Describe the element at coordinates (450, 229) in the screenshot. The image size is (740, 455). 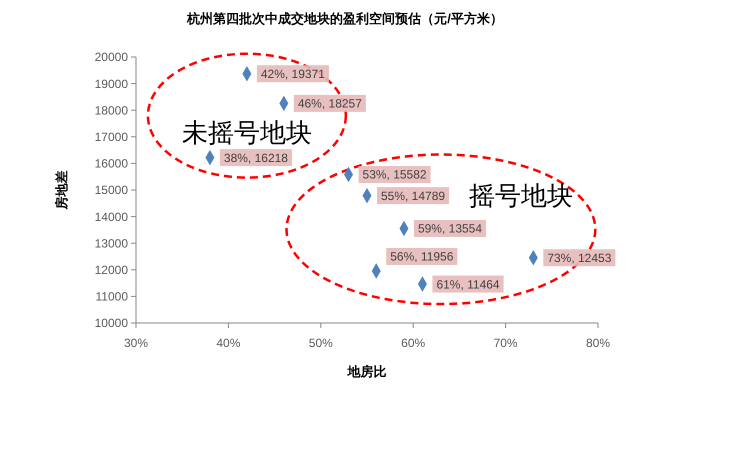
I see `data-label: 59%, 13554` at that location.